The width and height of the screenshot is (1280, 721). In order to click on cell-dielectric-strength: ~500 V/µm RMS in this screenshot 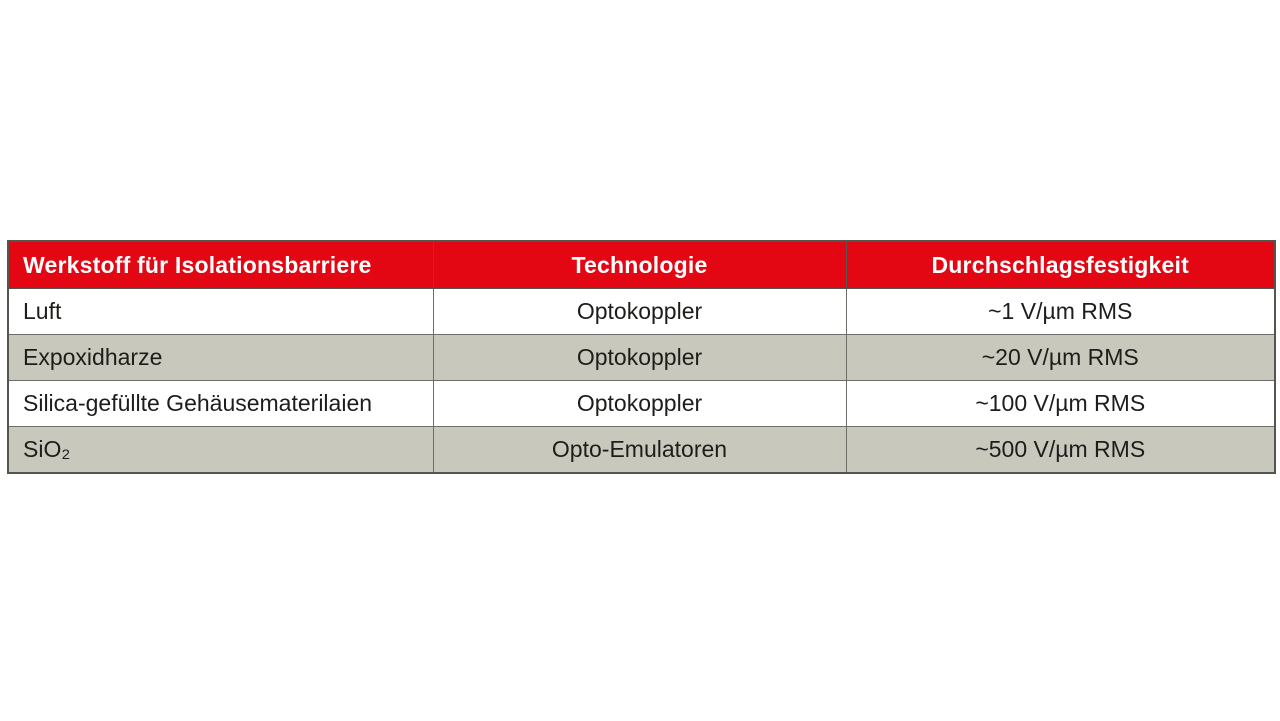, I will do `click(1060, 450)`.